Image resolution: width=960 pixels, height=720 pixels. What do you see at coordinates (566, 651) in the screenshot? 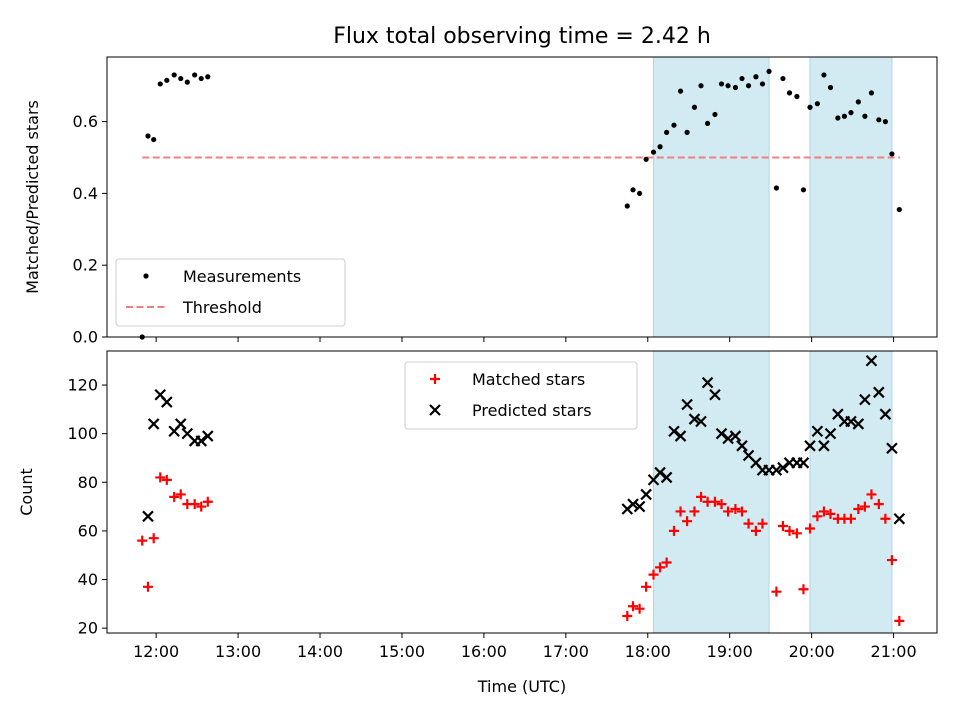
I see `x-tick-label: 17:00` at bounding box center [566, 651].